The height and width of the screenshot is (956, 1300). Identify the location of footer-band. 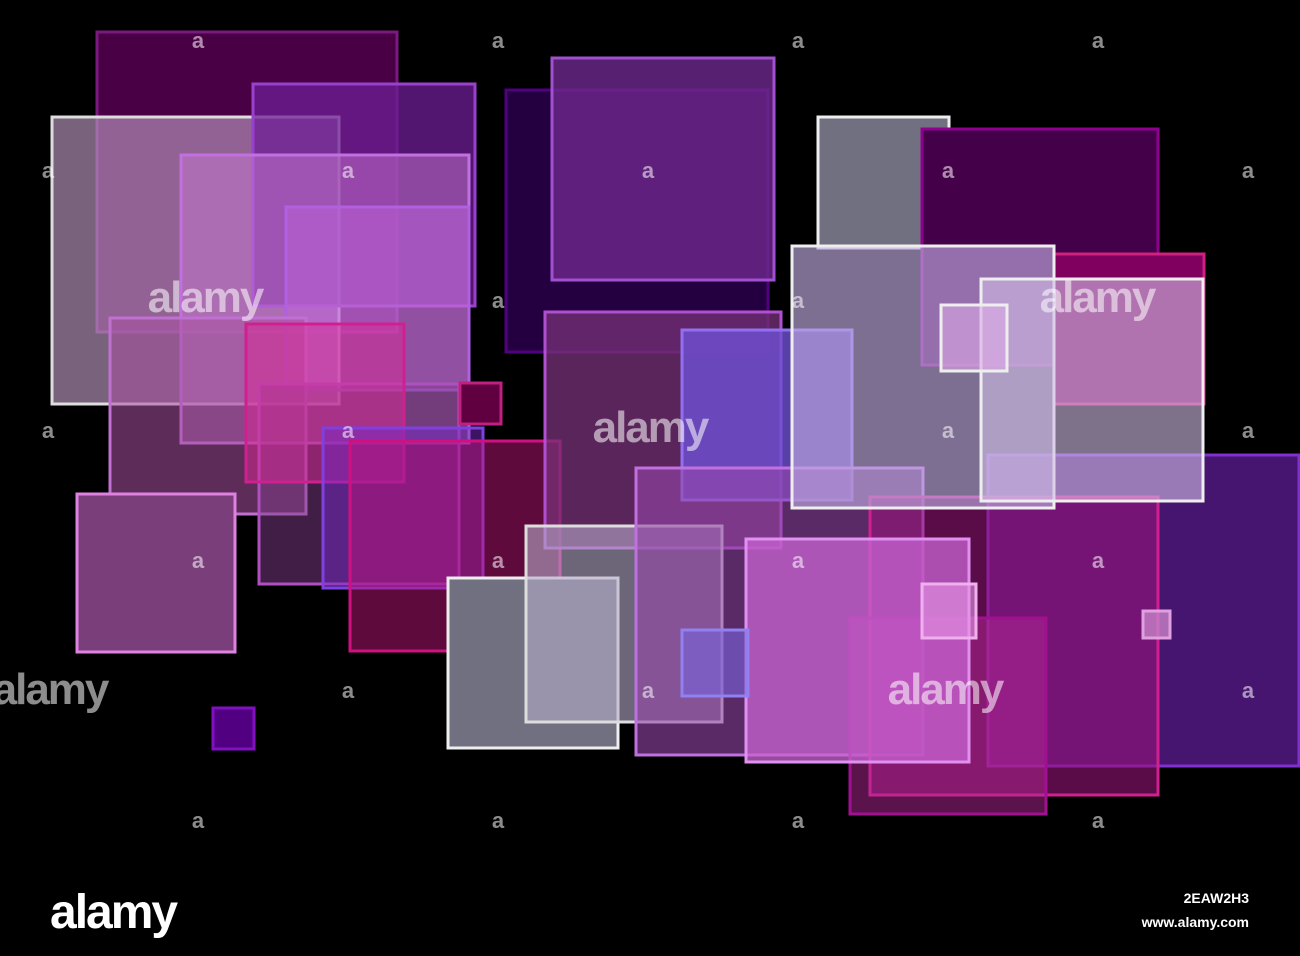
(650, 908).